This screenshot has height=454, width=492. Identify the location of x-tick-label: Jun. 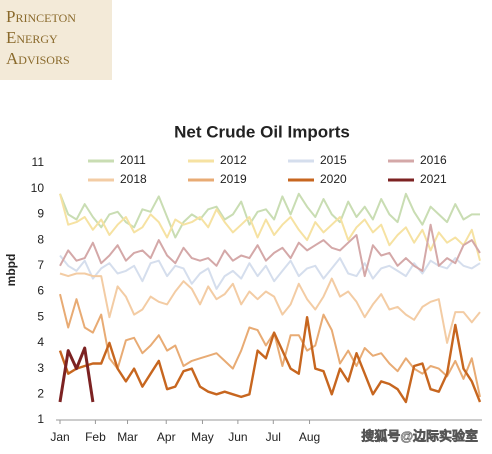
(237, 437).